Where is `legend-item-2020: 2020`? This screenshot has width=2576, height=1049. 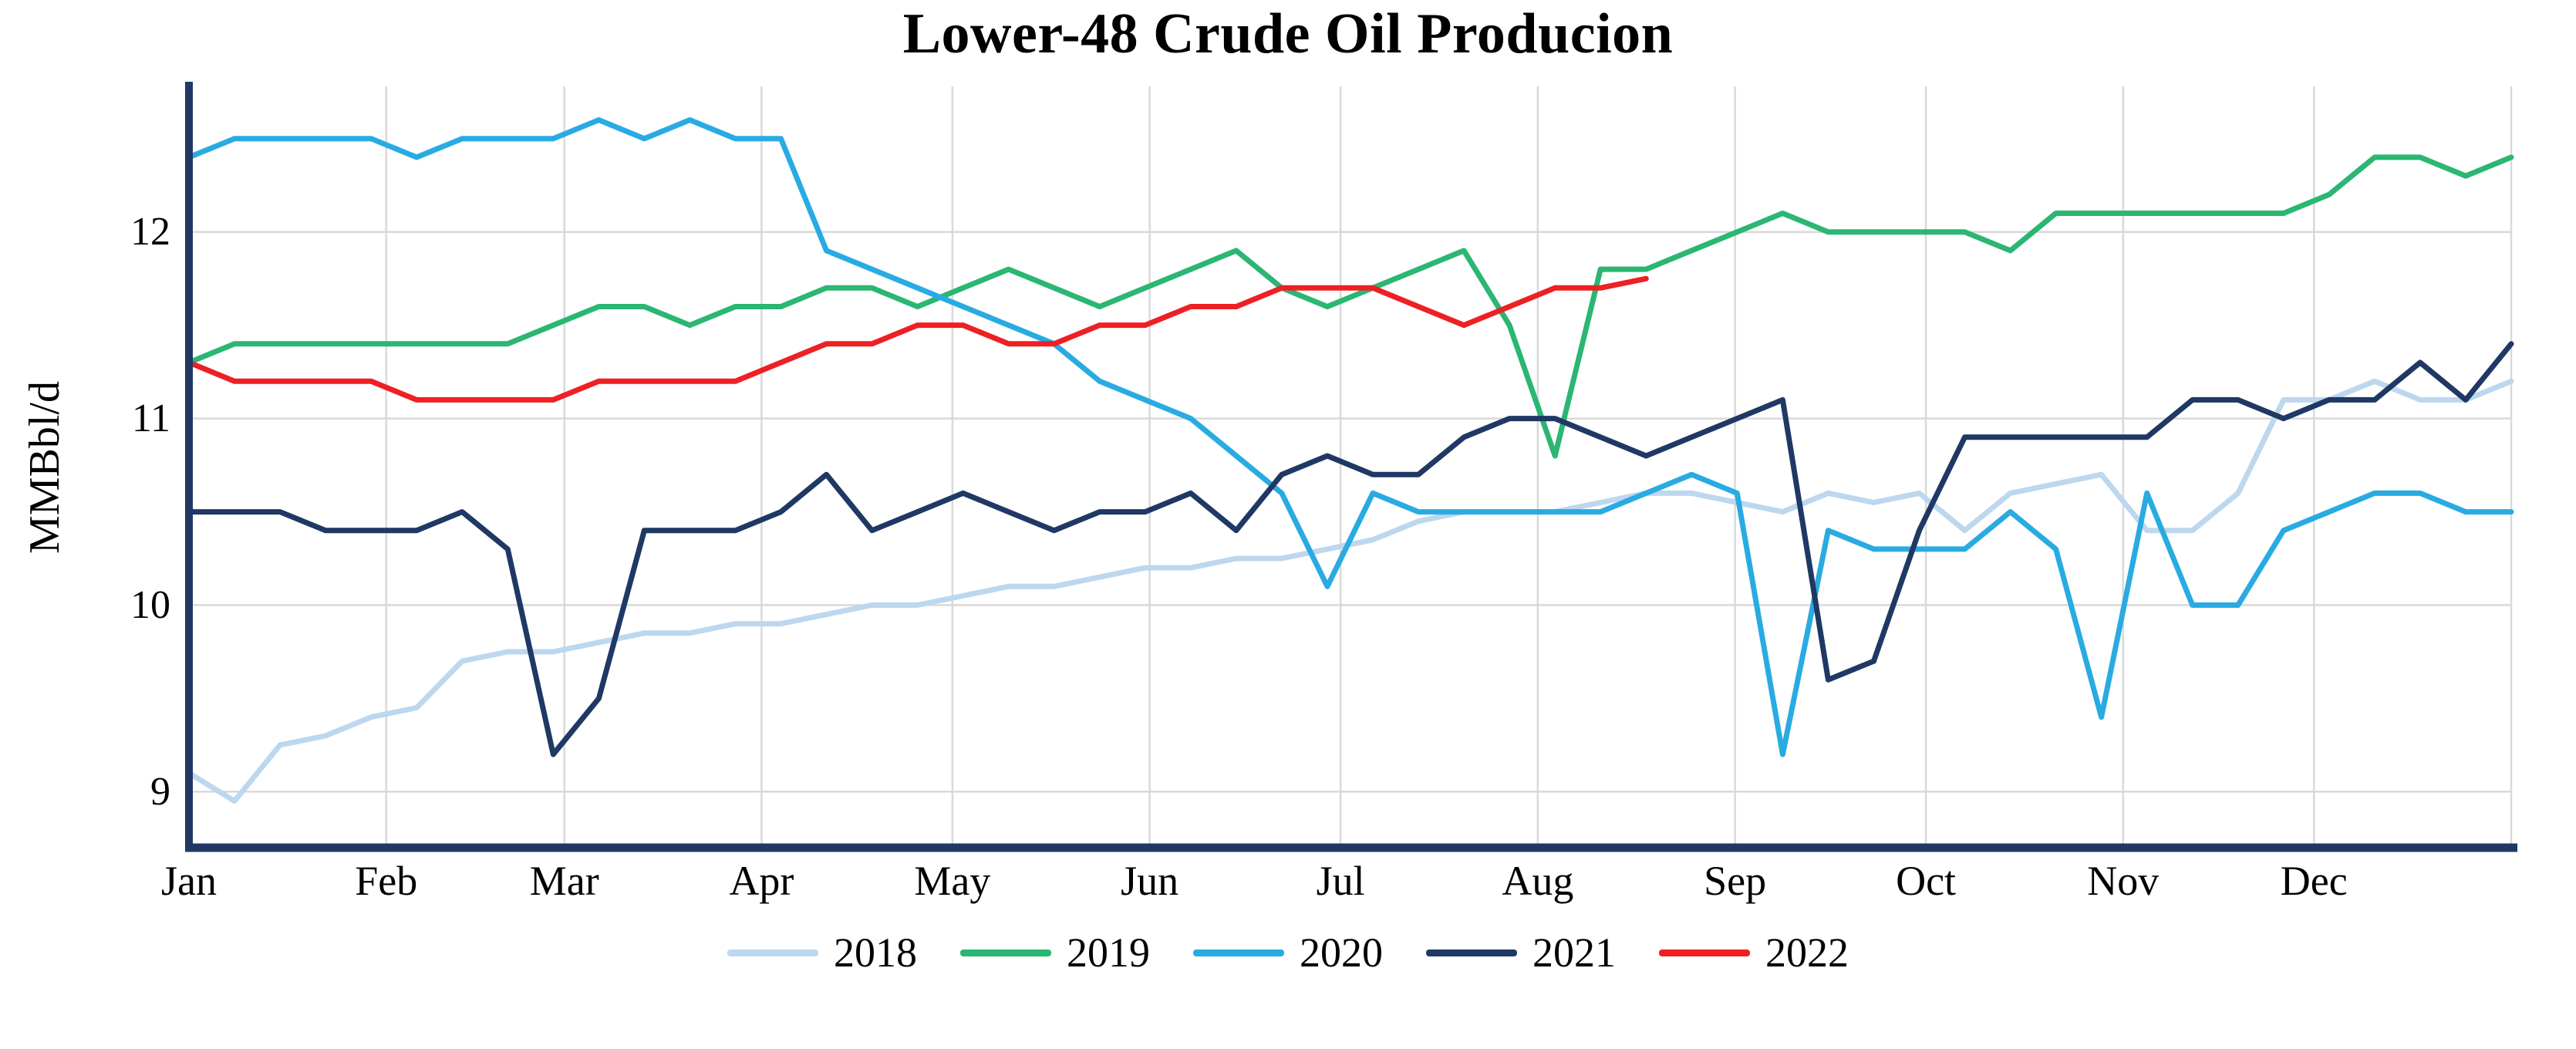 legend-item-2020: 2020 is located at coordinates (1288, 953).